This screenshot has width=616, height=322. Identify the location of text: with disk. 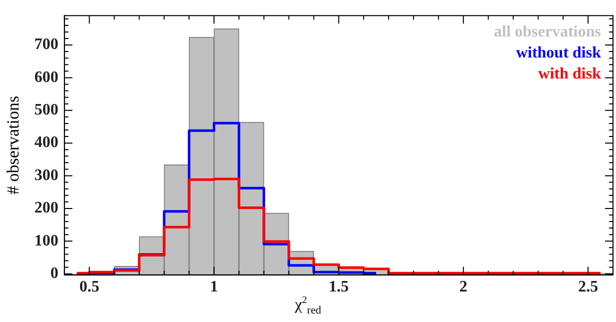
(570, 74).